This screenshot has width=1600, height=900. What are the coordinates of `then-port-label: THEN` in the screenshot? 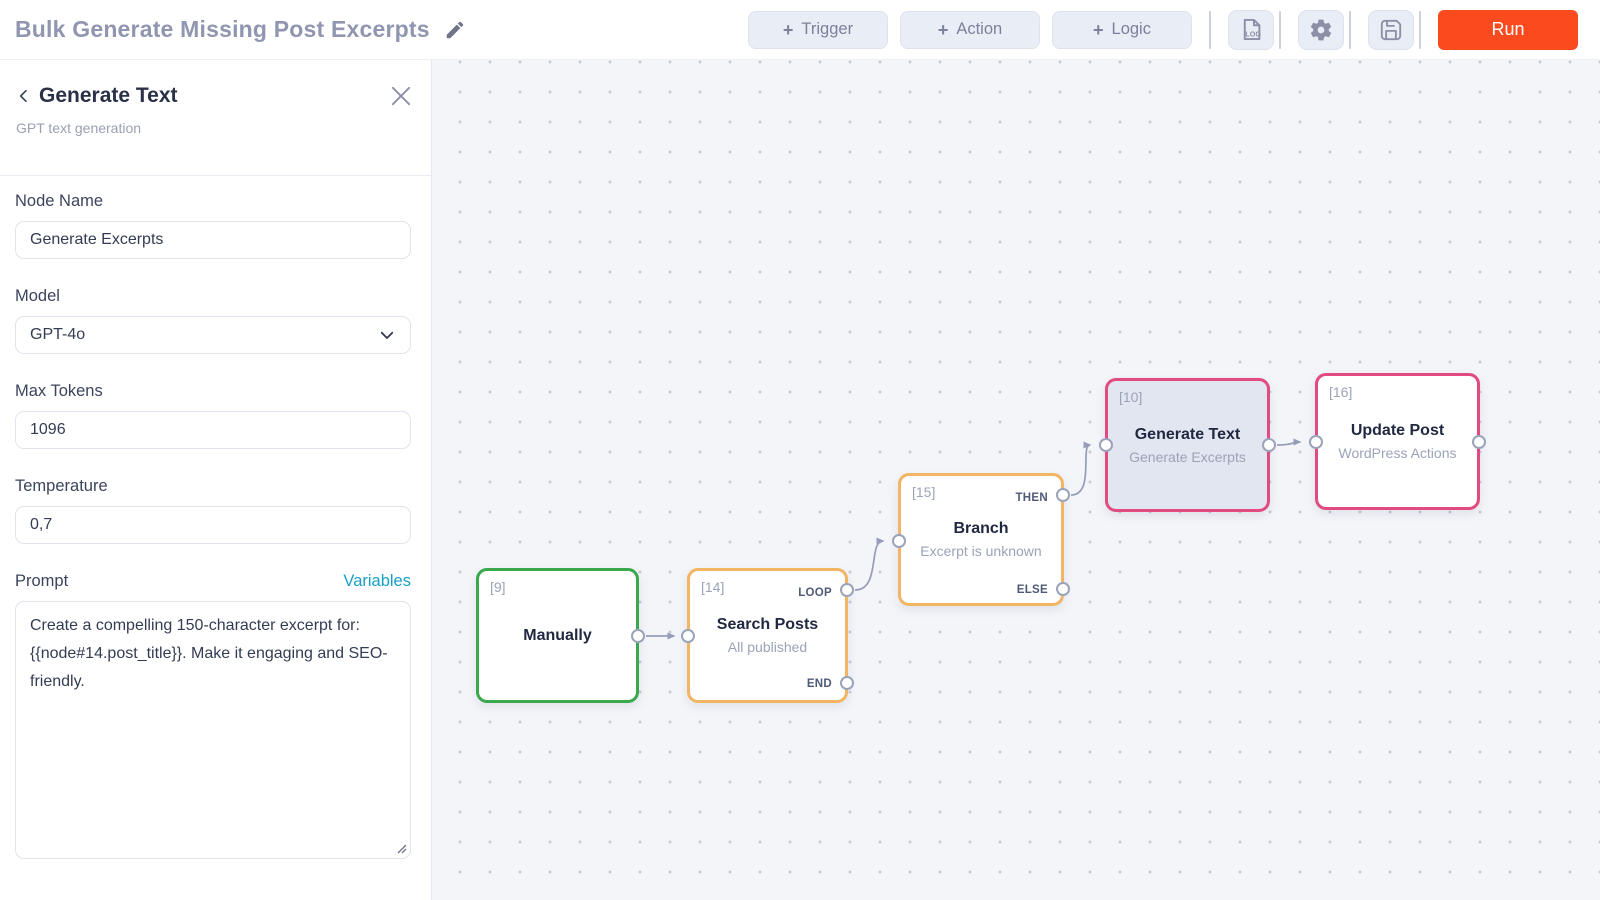 It's located at (1031, 498).